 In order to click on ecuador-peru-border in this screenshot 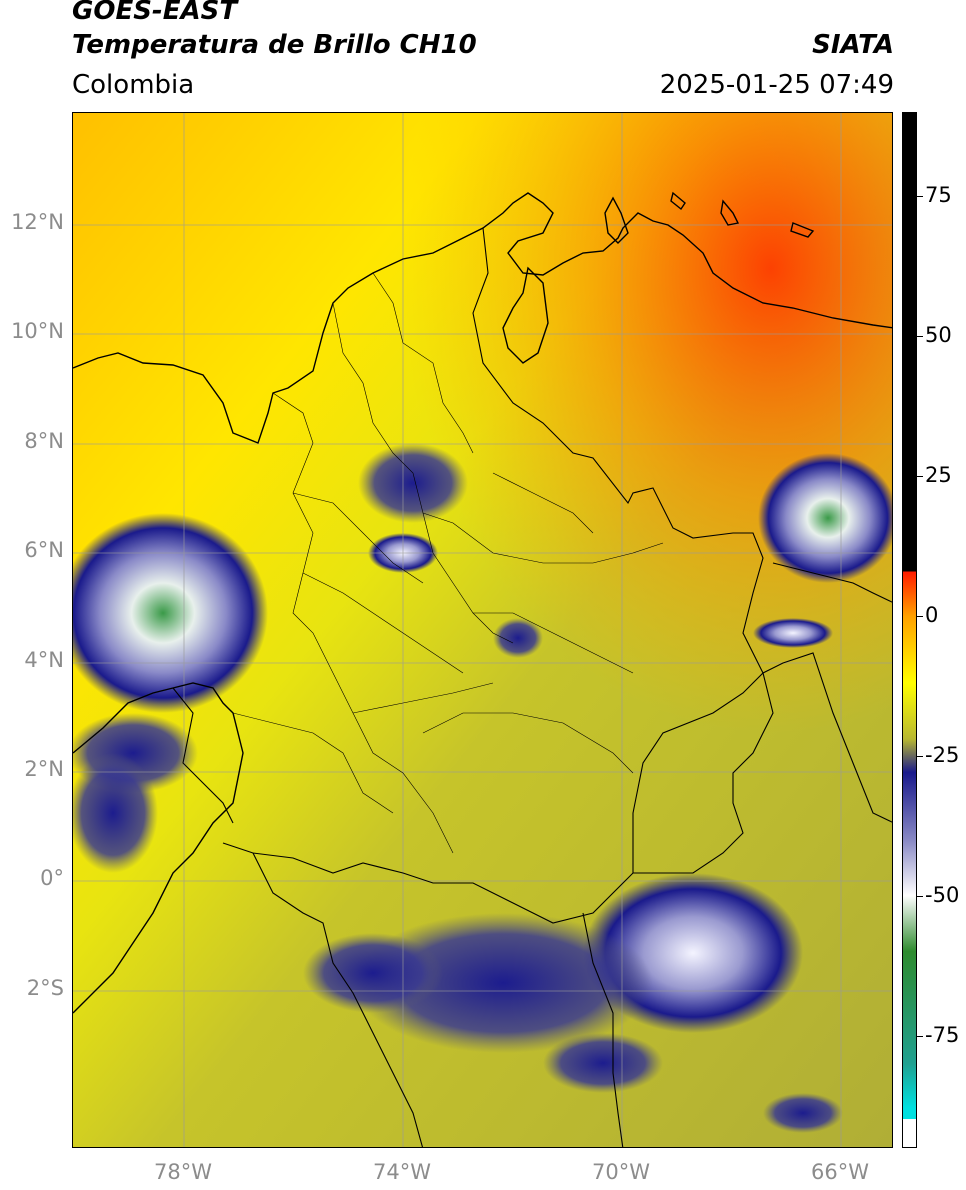, I will do `click(338, 999)`.